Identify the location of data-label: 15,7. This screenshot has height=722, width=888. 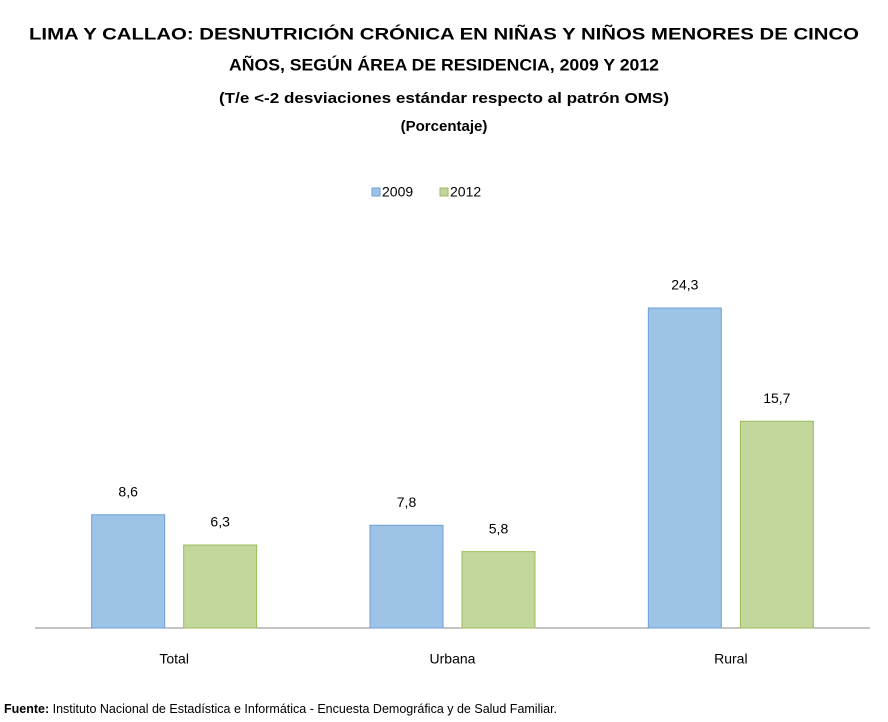
(776, 398).